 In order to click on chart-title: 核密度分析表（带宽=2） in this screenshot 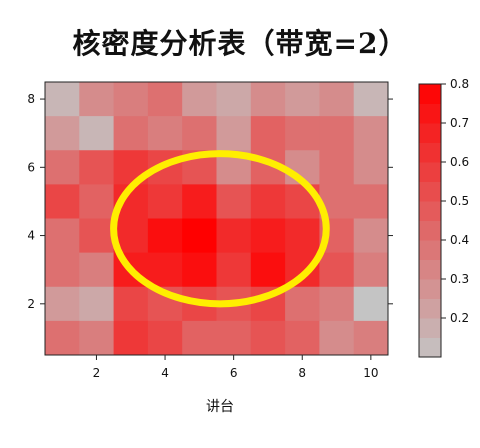, I will do `click(240, 43)`.